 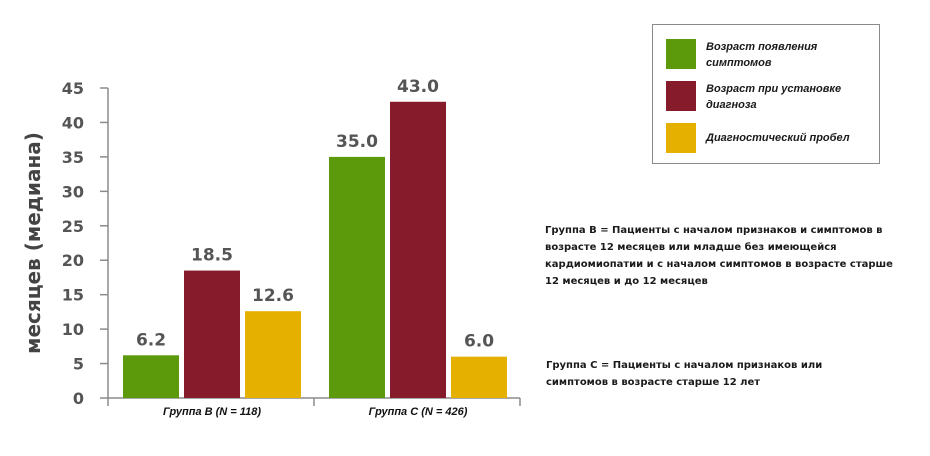 What do you see at coordinates (78, 398) in the screenshot?
I see `y-tick-label: 0` at bounding box center [78, 398].